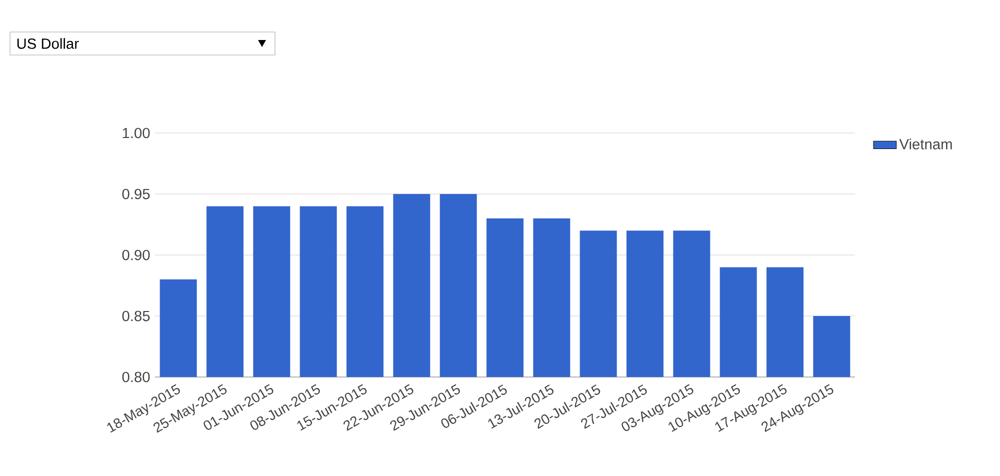  What do you see at coordinates (136, 133) in the screenshot?
I see `y-tick-label: 1.00` at bounding box center [136, 133].